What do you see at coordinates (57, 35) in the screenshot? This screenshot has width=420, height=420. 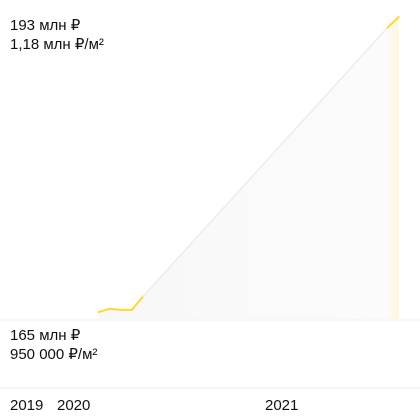 I see `max-price-labels: 193 млн ₽ 1,18 млн ₽/м²` at bounding box center [57, 35].